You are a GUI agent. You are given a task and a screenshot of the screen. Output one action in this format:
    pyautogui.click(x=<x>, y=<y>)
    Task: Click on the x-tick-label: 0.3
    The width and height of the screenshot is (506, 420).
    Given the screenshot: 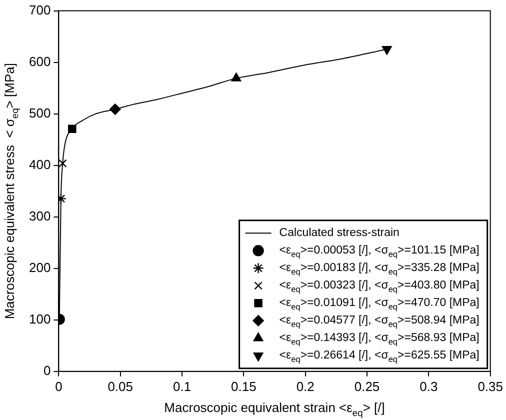 What is the action you would take?
    pyautogui.click(x=429, y=386)
    